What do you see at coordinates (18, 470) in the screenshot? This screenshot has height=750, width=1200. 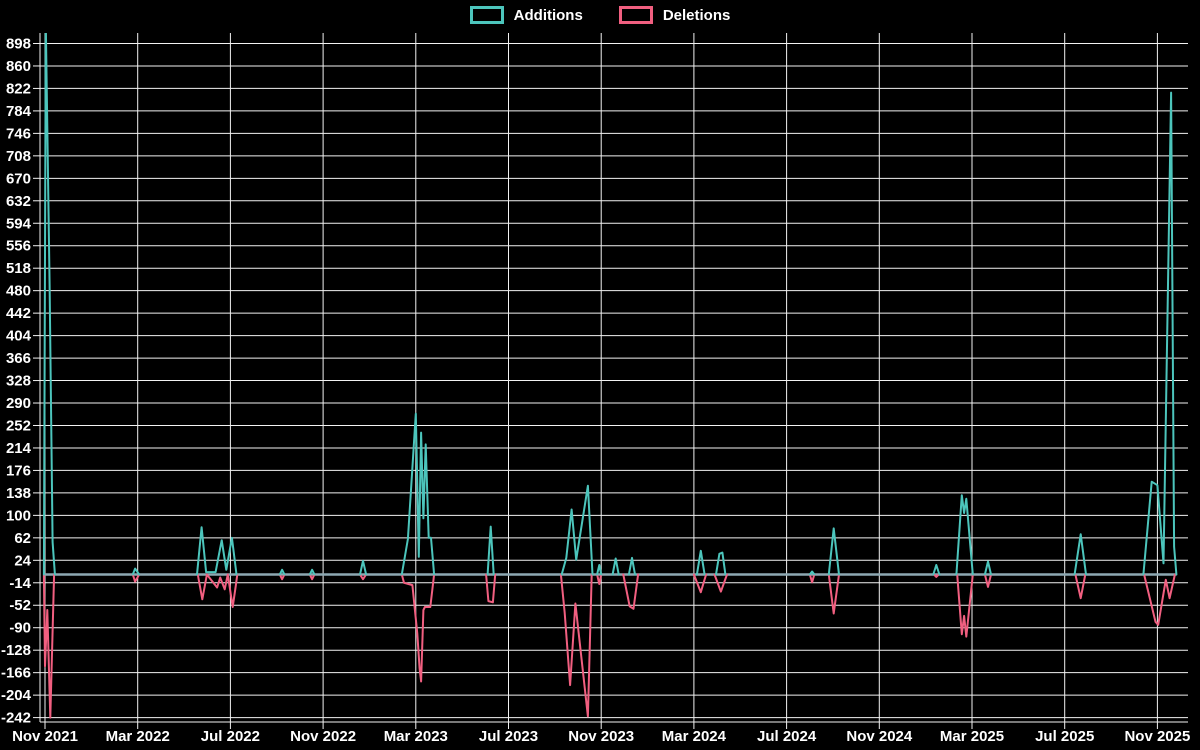 I see `y-tick-label: 176` at bounding box center [18, 470].